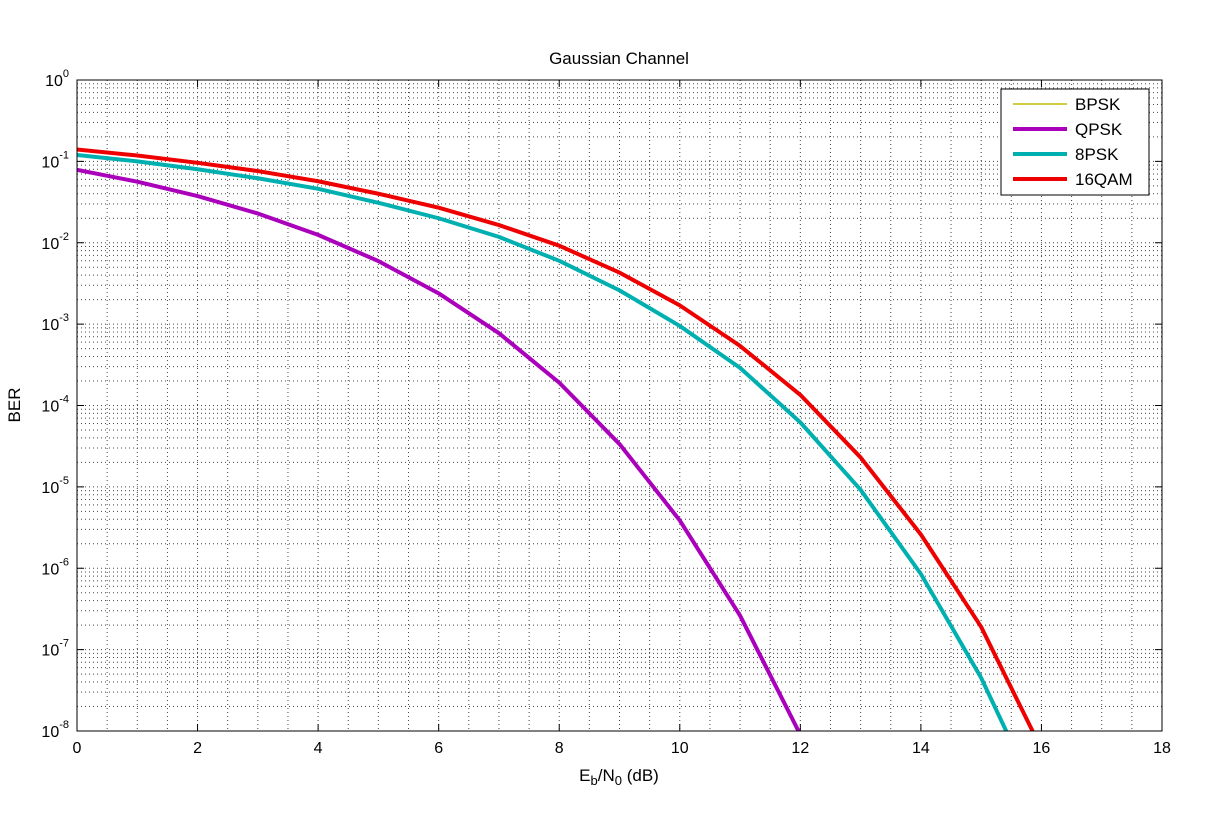 The width and height of the screenshot is (1220, 815). What do you see at coordinates (584, 775) in the screenshot?
I see `x-axis-label-main: E` at bounding box center [584, 775].